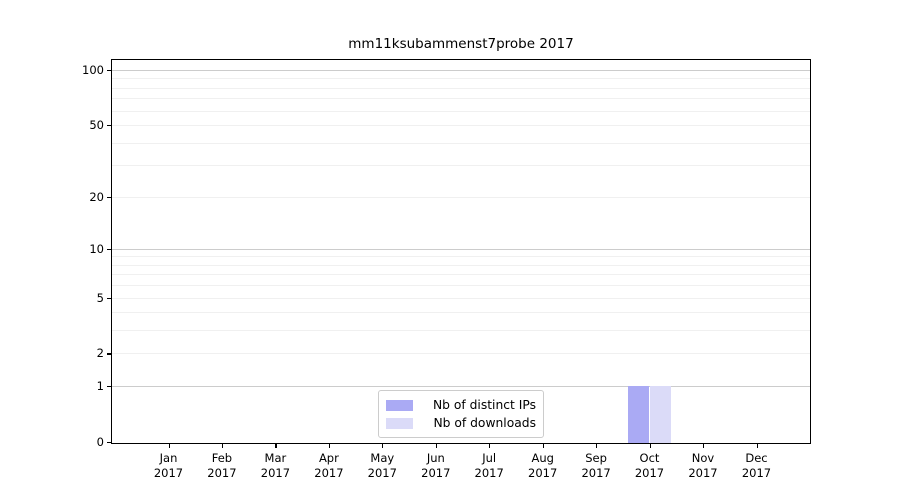  I want to click on y-tick-label: 100, so click(93, 70).